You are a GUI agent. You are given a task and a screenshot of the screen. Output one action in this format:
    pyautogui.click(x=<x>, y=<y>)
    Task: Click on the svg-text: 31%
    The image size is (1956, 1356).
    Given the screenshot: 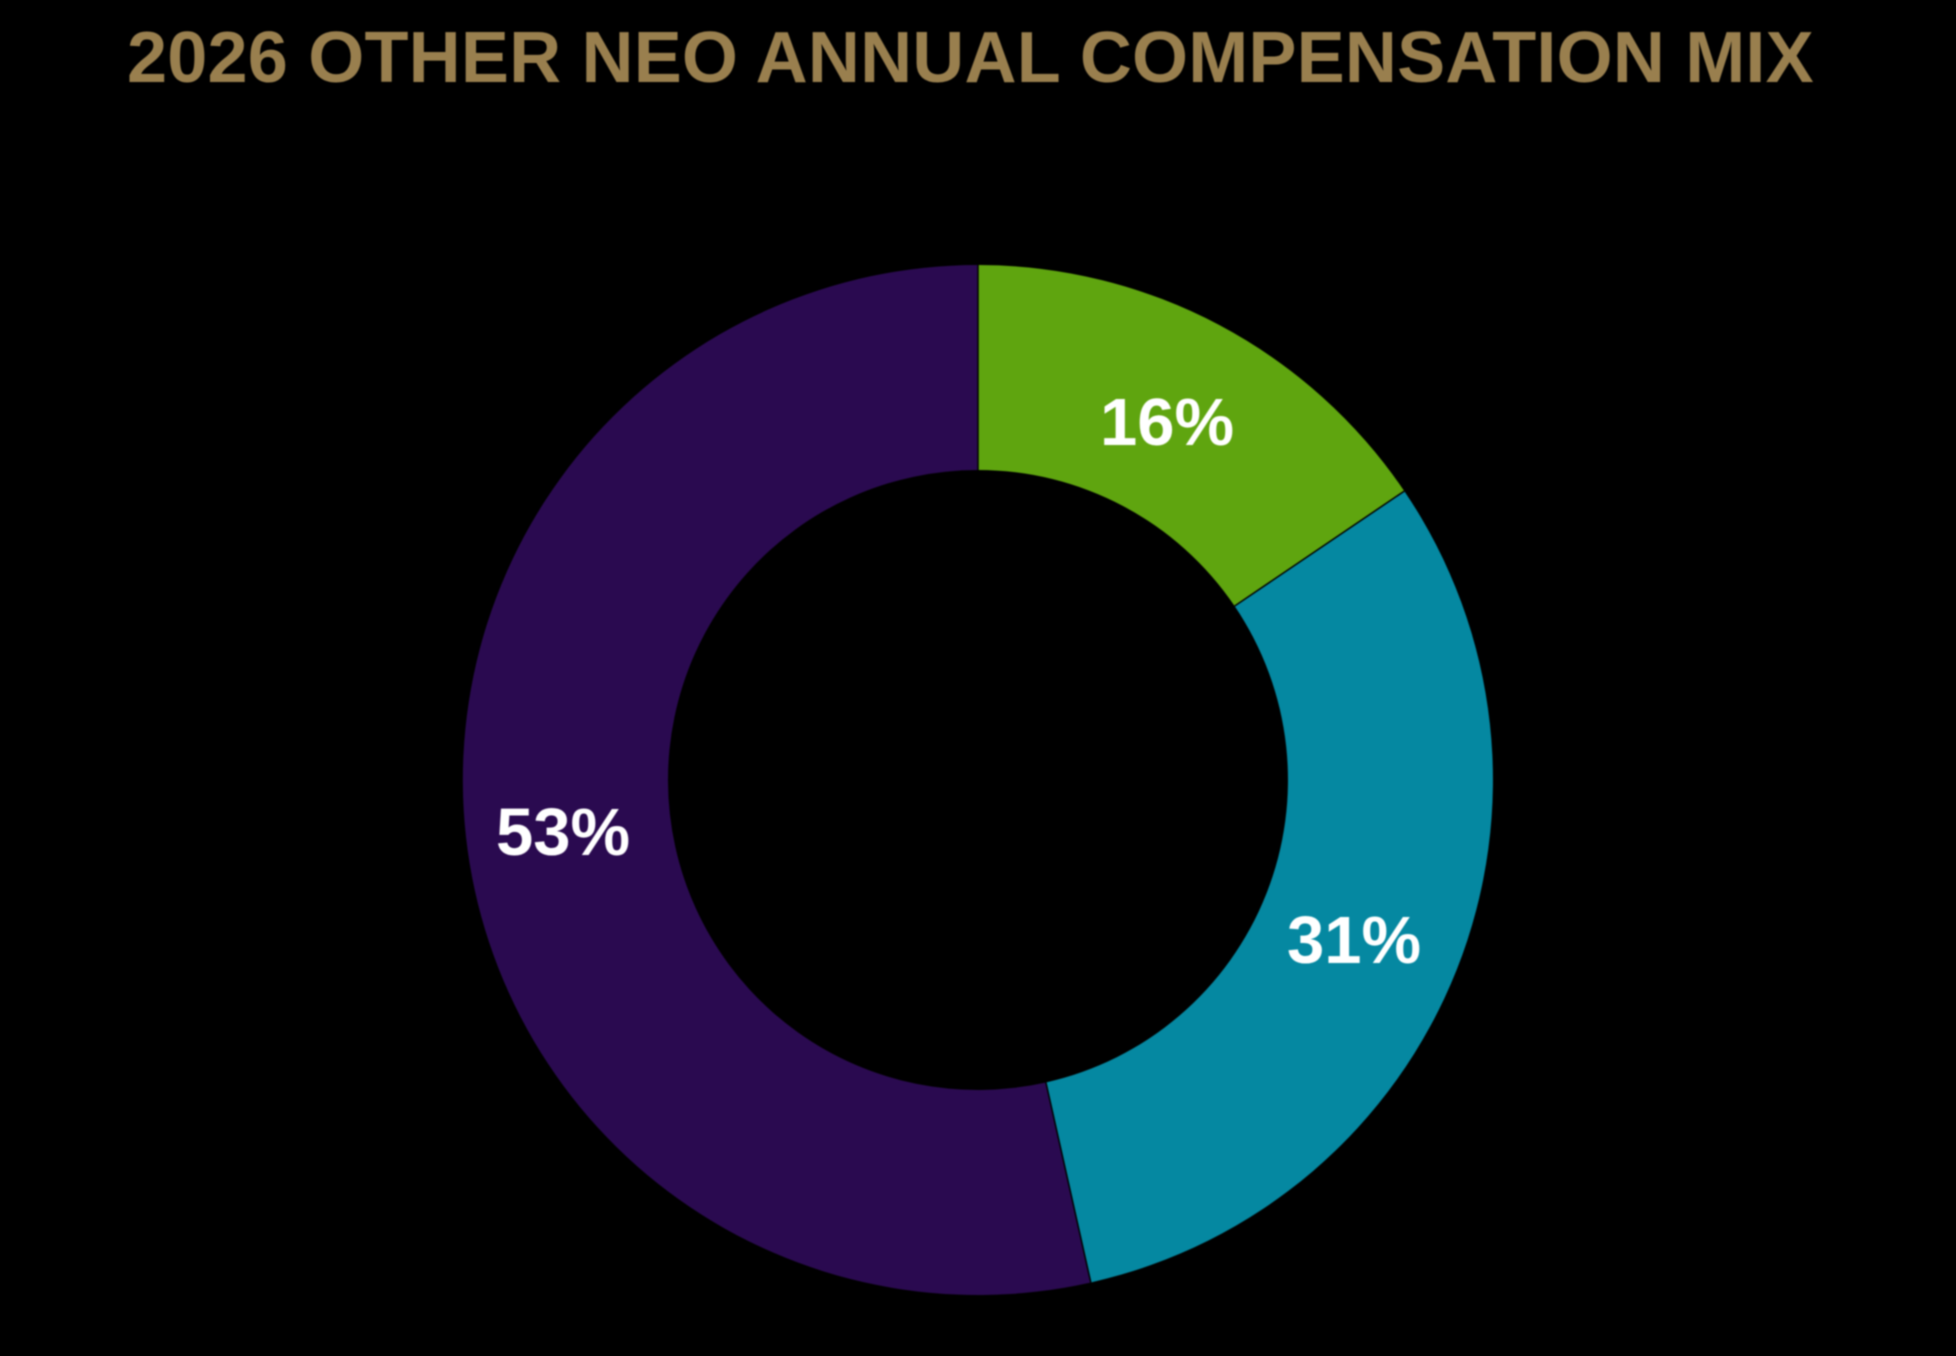 What is the action you would take?
    pyautogui.click(x=1354, y=940)
    